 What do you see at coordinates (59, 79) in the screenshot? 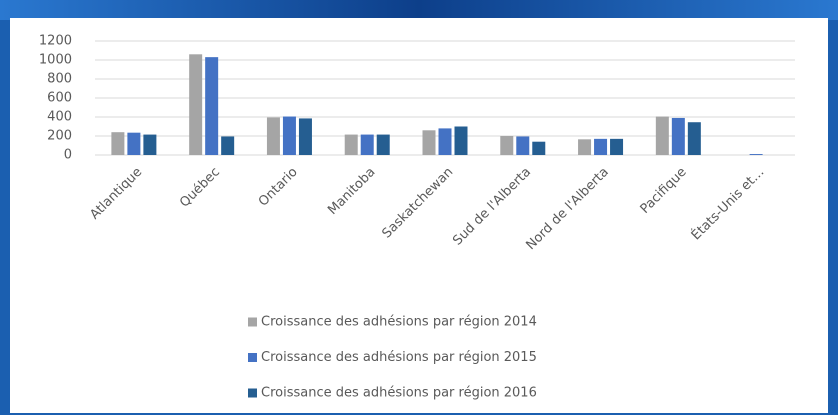
I see `y-tick-label: 800` at bounding box center [59, 79].